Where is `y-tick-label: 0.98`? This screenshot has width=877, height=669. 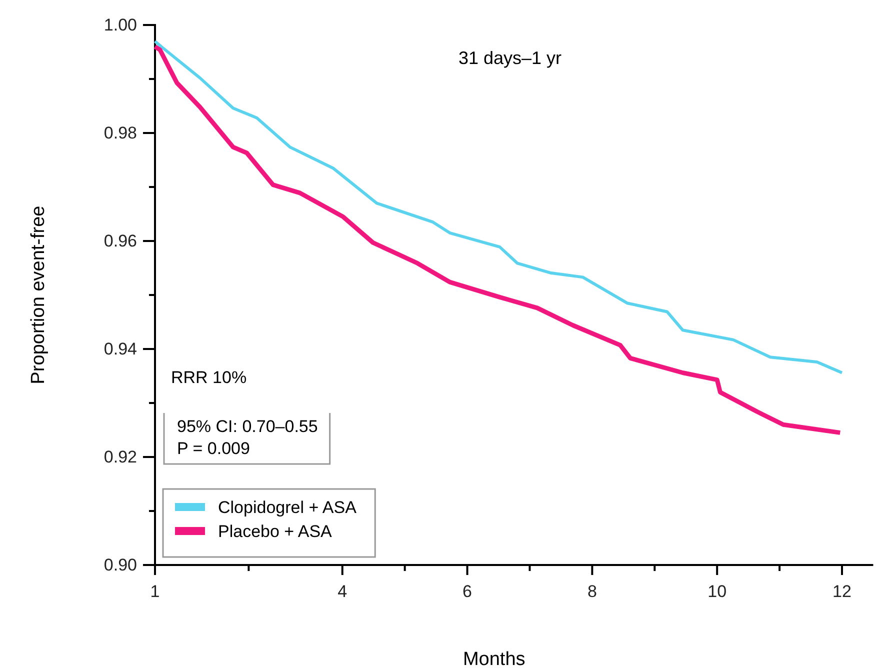 y-tick-label: 0.98 is located at coordinates (120, 132).